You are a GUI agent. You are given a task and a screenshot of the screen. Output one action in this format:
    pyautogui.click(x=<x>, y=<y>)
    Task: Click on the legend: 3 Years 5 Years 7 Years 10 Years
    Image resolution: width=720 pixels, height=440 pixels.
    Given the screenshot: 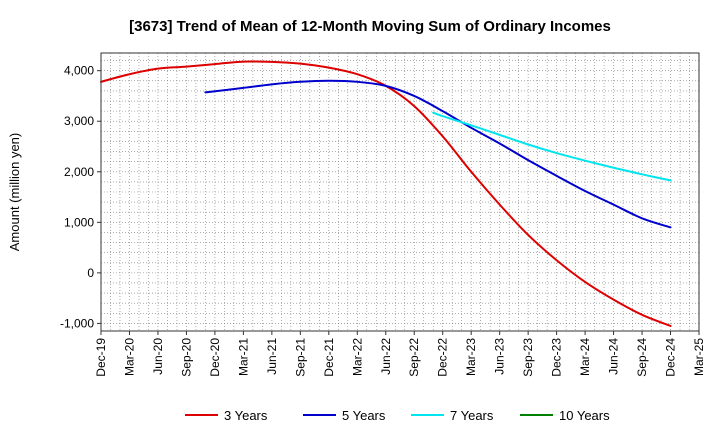 What is the action you would take?
    pyautogui.click(x=397, y=415)
    